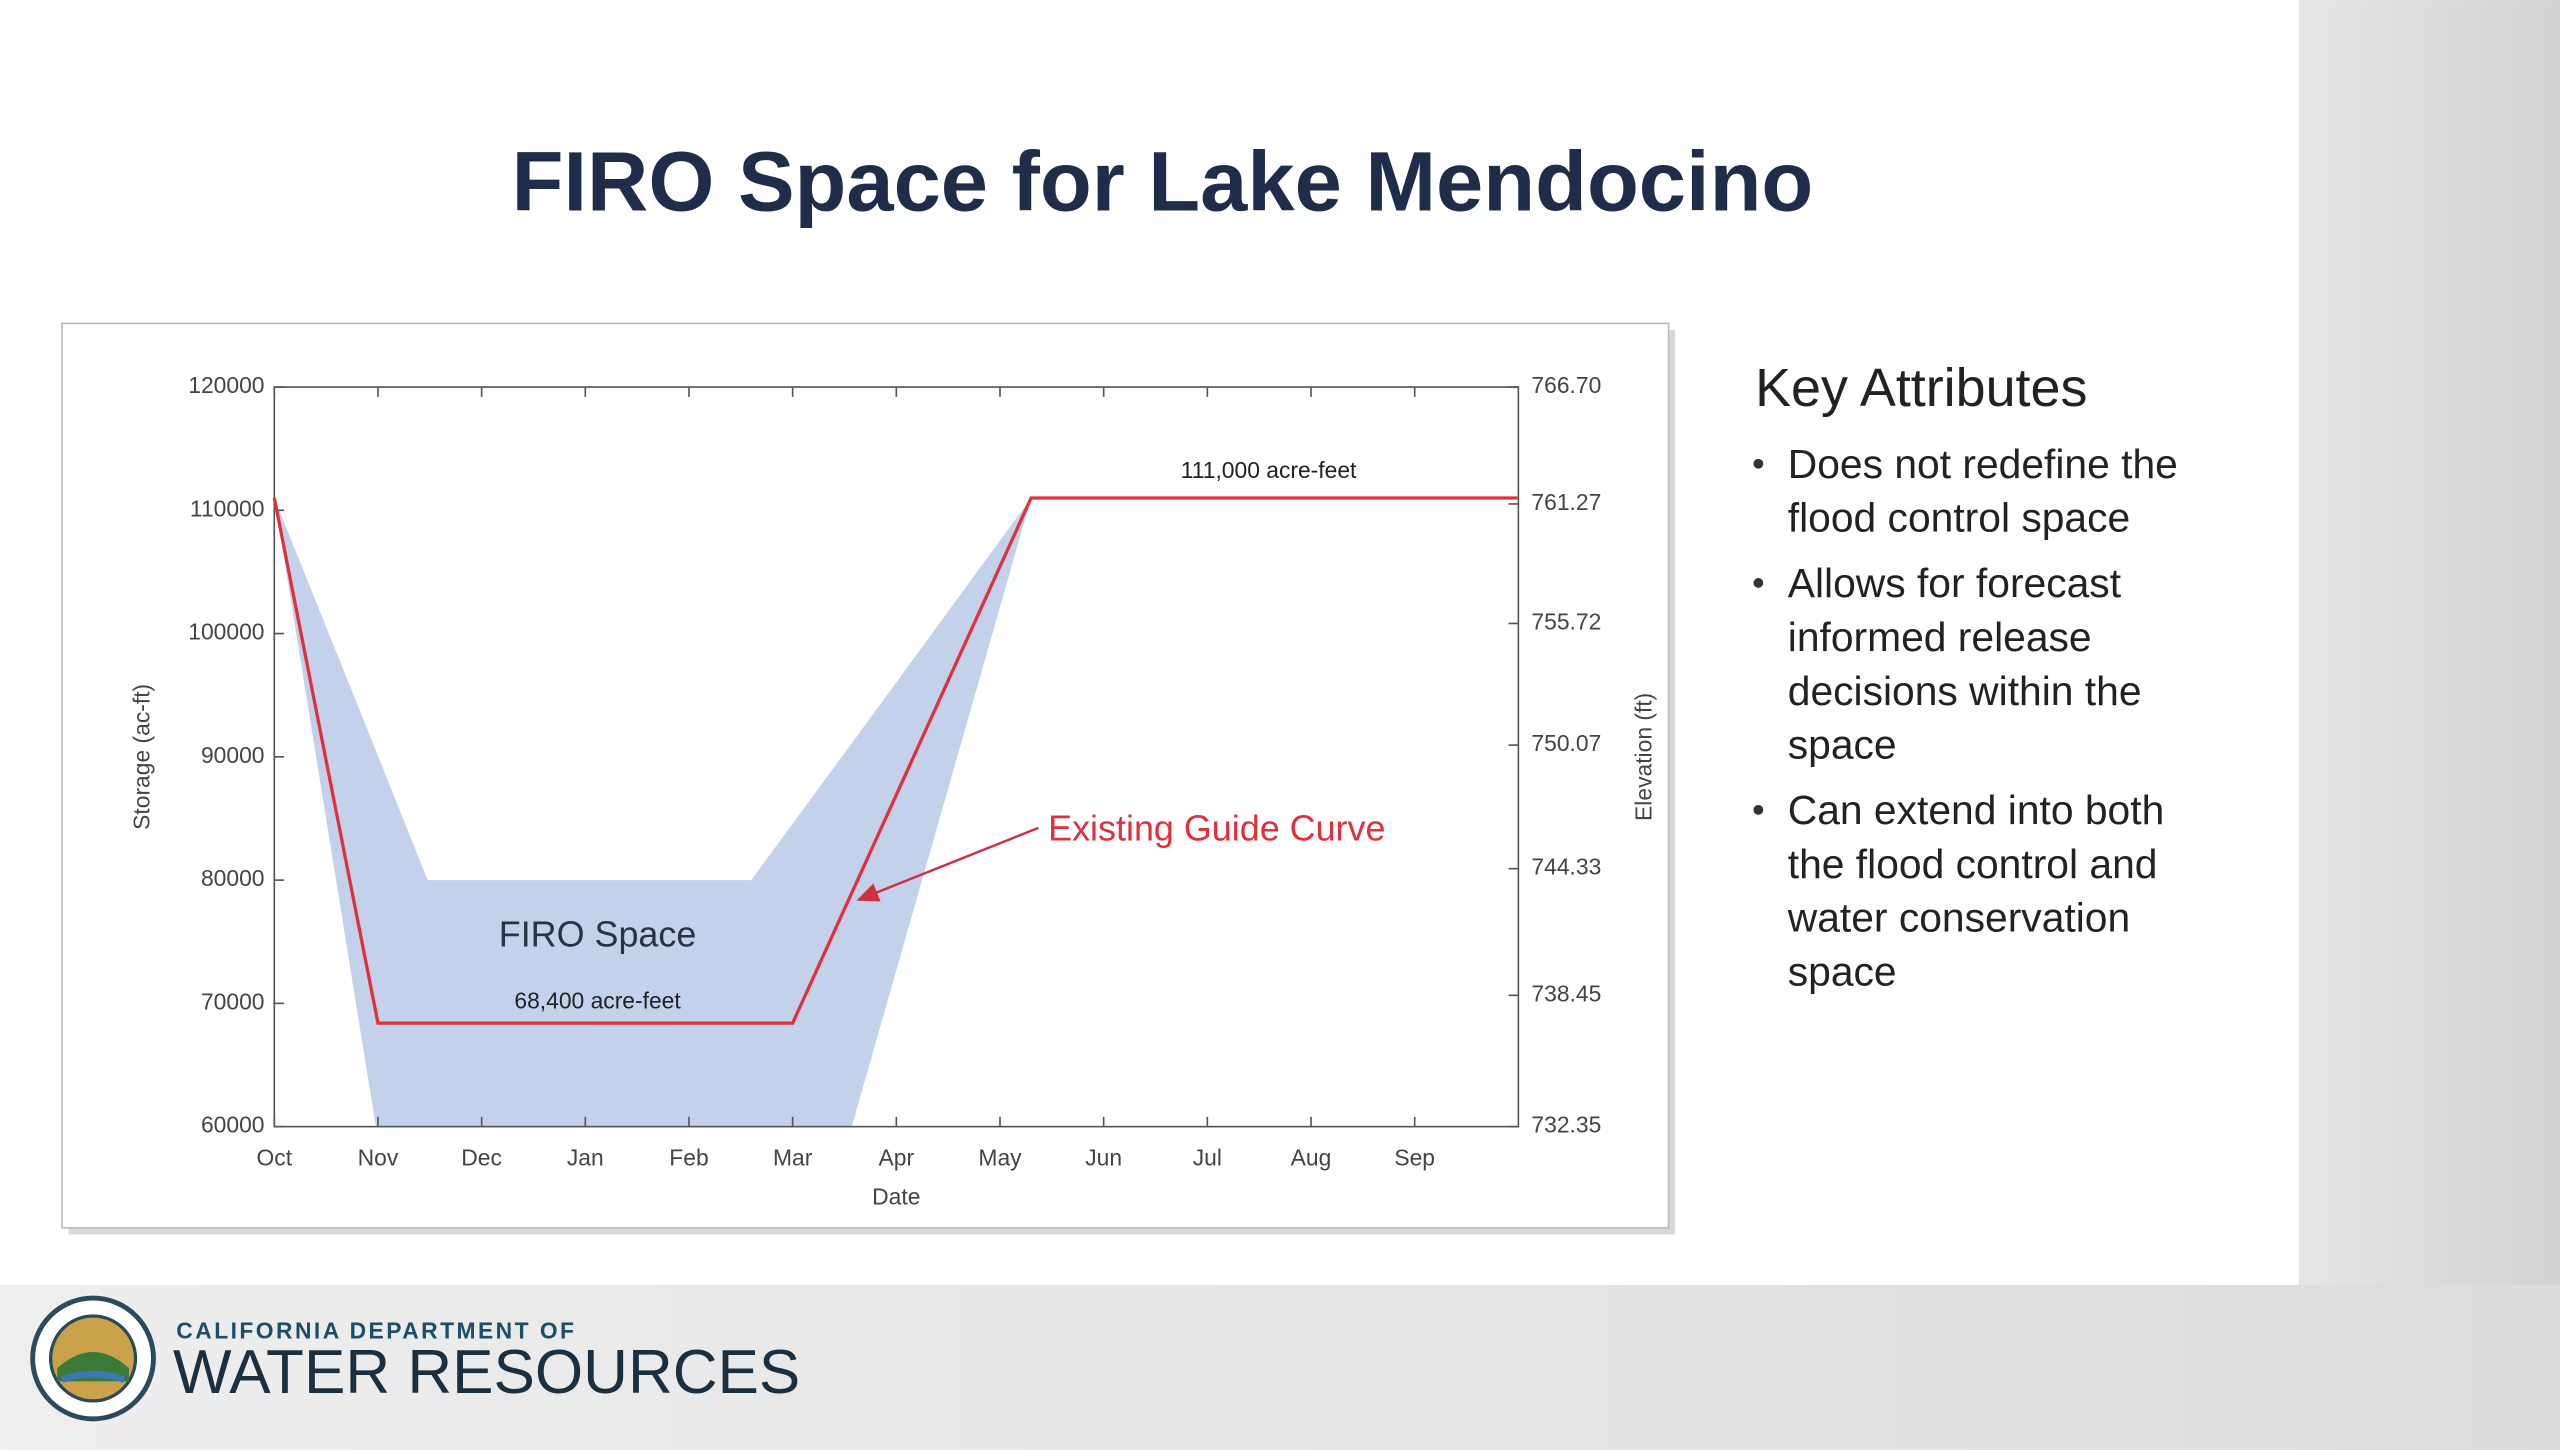  What do you see at coordinates (233, 878) in the screenshot?
I see `y-tick-label: 80000` at bounding box center [233, 878].